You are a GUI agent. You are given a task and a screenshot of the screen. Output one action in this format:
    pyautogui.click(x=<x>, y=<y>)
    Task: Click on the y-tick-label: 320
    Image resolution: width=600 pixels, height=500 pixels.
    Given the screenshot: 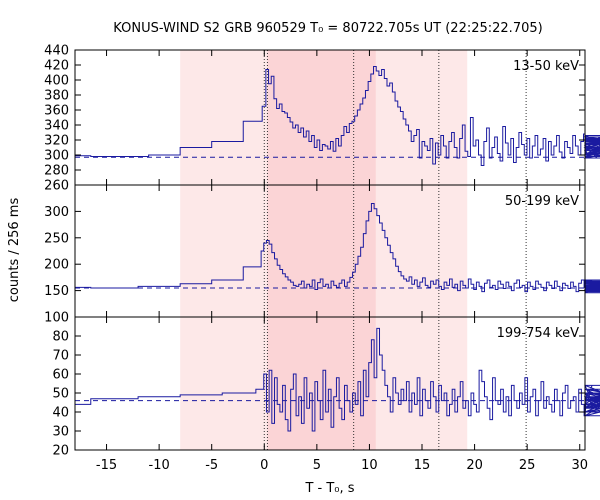 What is the action you would take?
    pyautogui.click(x=56, y=141)
    